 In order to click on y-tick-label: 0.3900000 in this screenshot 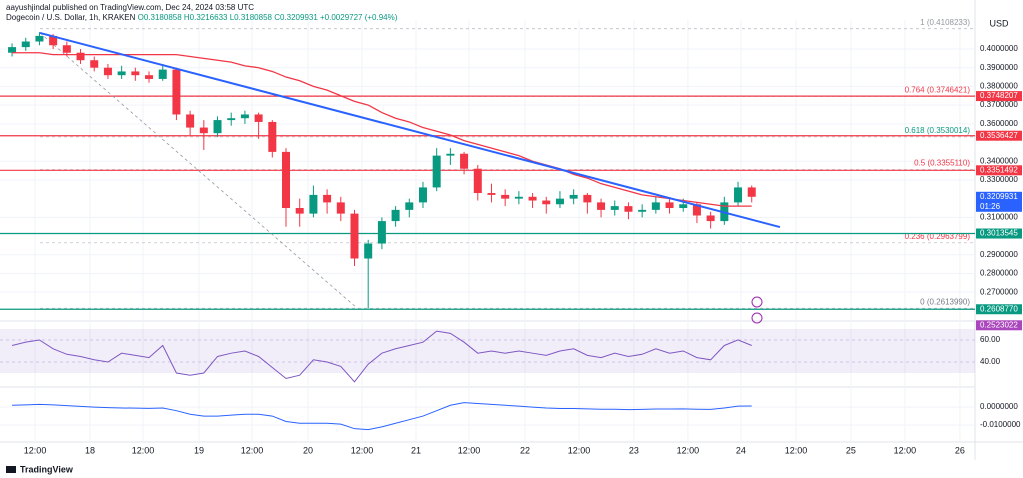, I will do `click(999, 67)`.